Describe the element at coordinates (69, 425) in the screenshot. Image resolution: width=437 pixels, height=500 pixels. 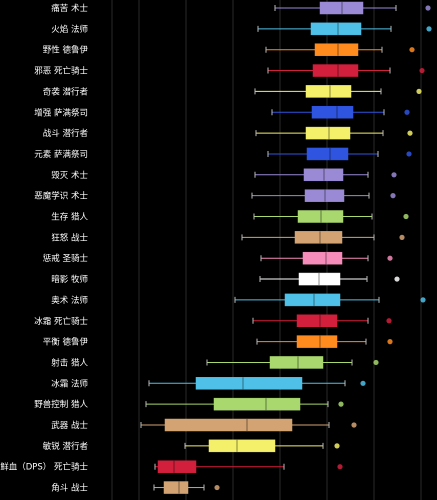
I see `category-label-20: 武器 战士` at that location.